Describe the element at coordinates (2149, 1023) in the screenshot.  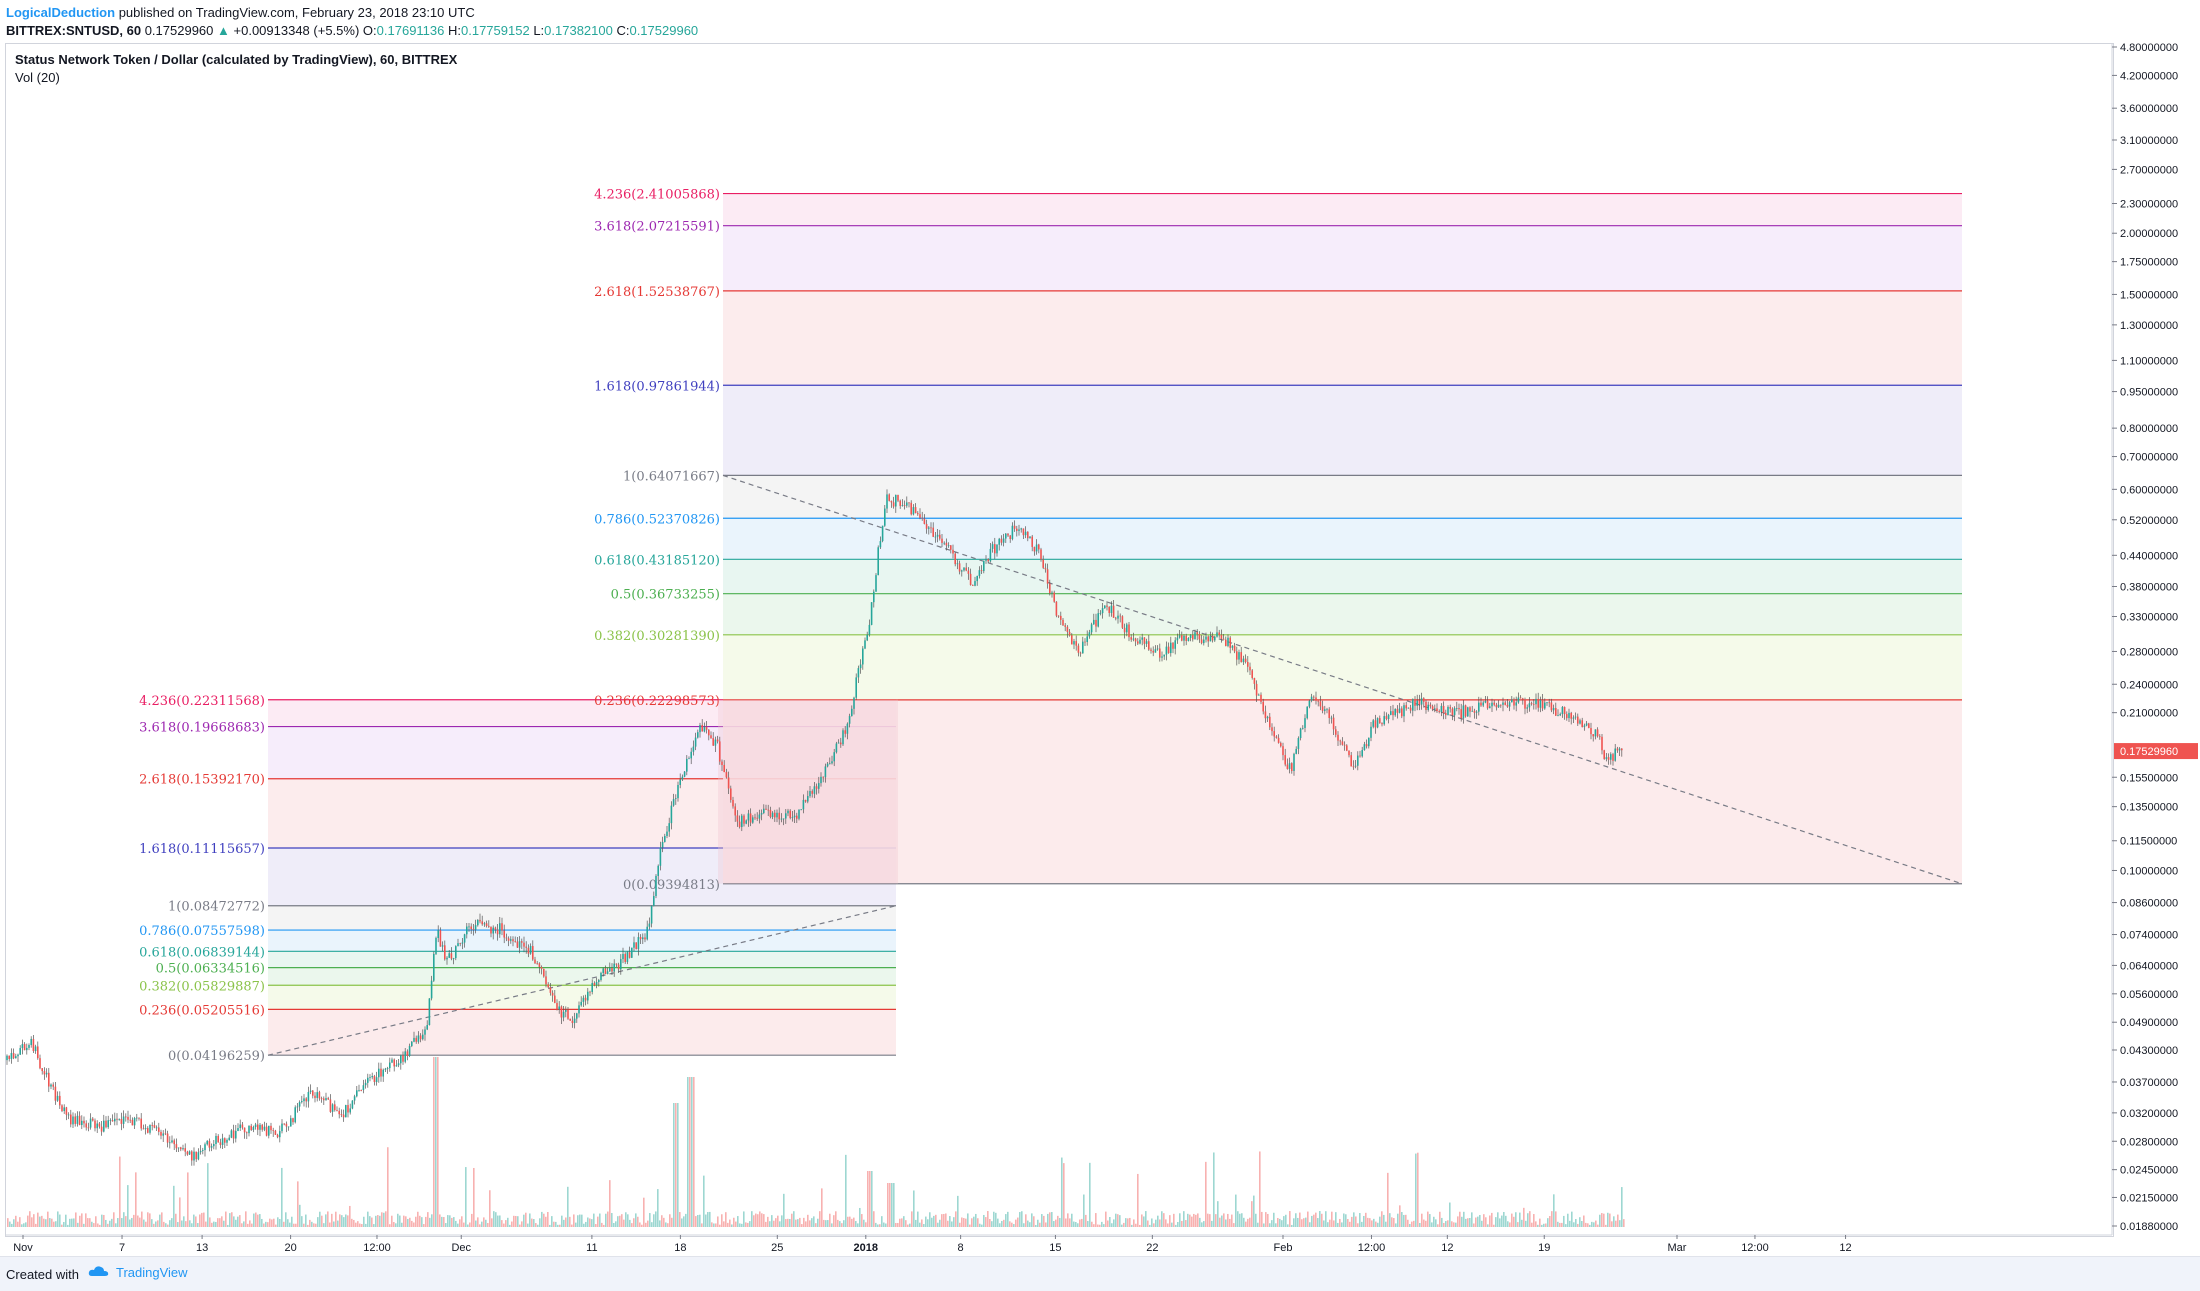
I see `price-tick-label: 0.04900000` at that location.